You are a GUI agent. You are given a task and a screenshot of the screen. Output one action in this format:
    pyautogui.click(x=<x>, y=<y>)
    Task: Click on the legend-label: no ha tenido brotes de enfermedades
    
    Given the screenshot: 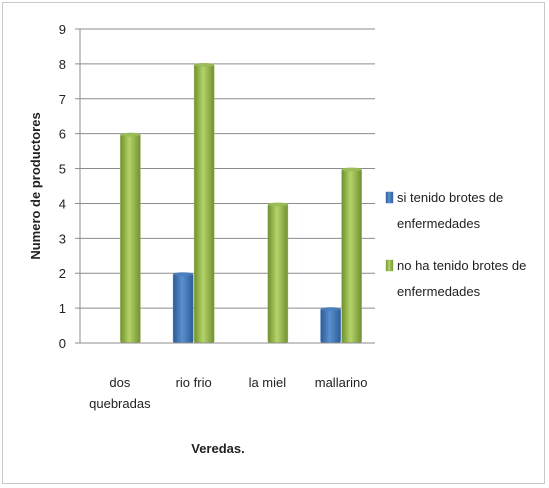 What is the action you would take?
    pyautogui.click(x=461, y=278)
    